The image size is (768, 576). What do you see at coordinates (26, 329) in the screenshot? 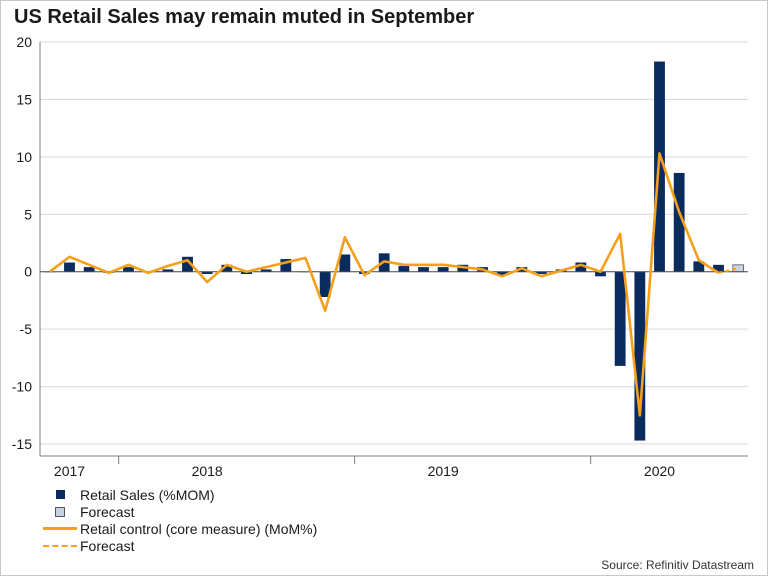
I see `y-tick-label: -5` at bounding box center [26, 329].